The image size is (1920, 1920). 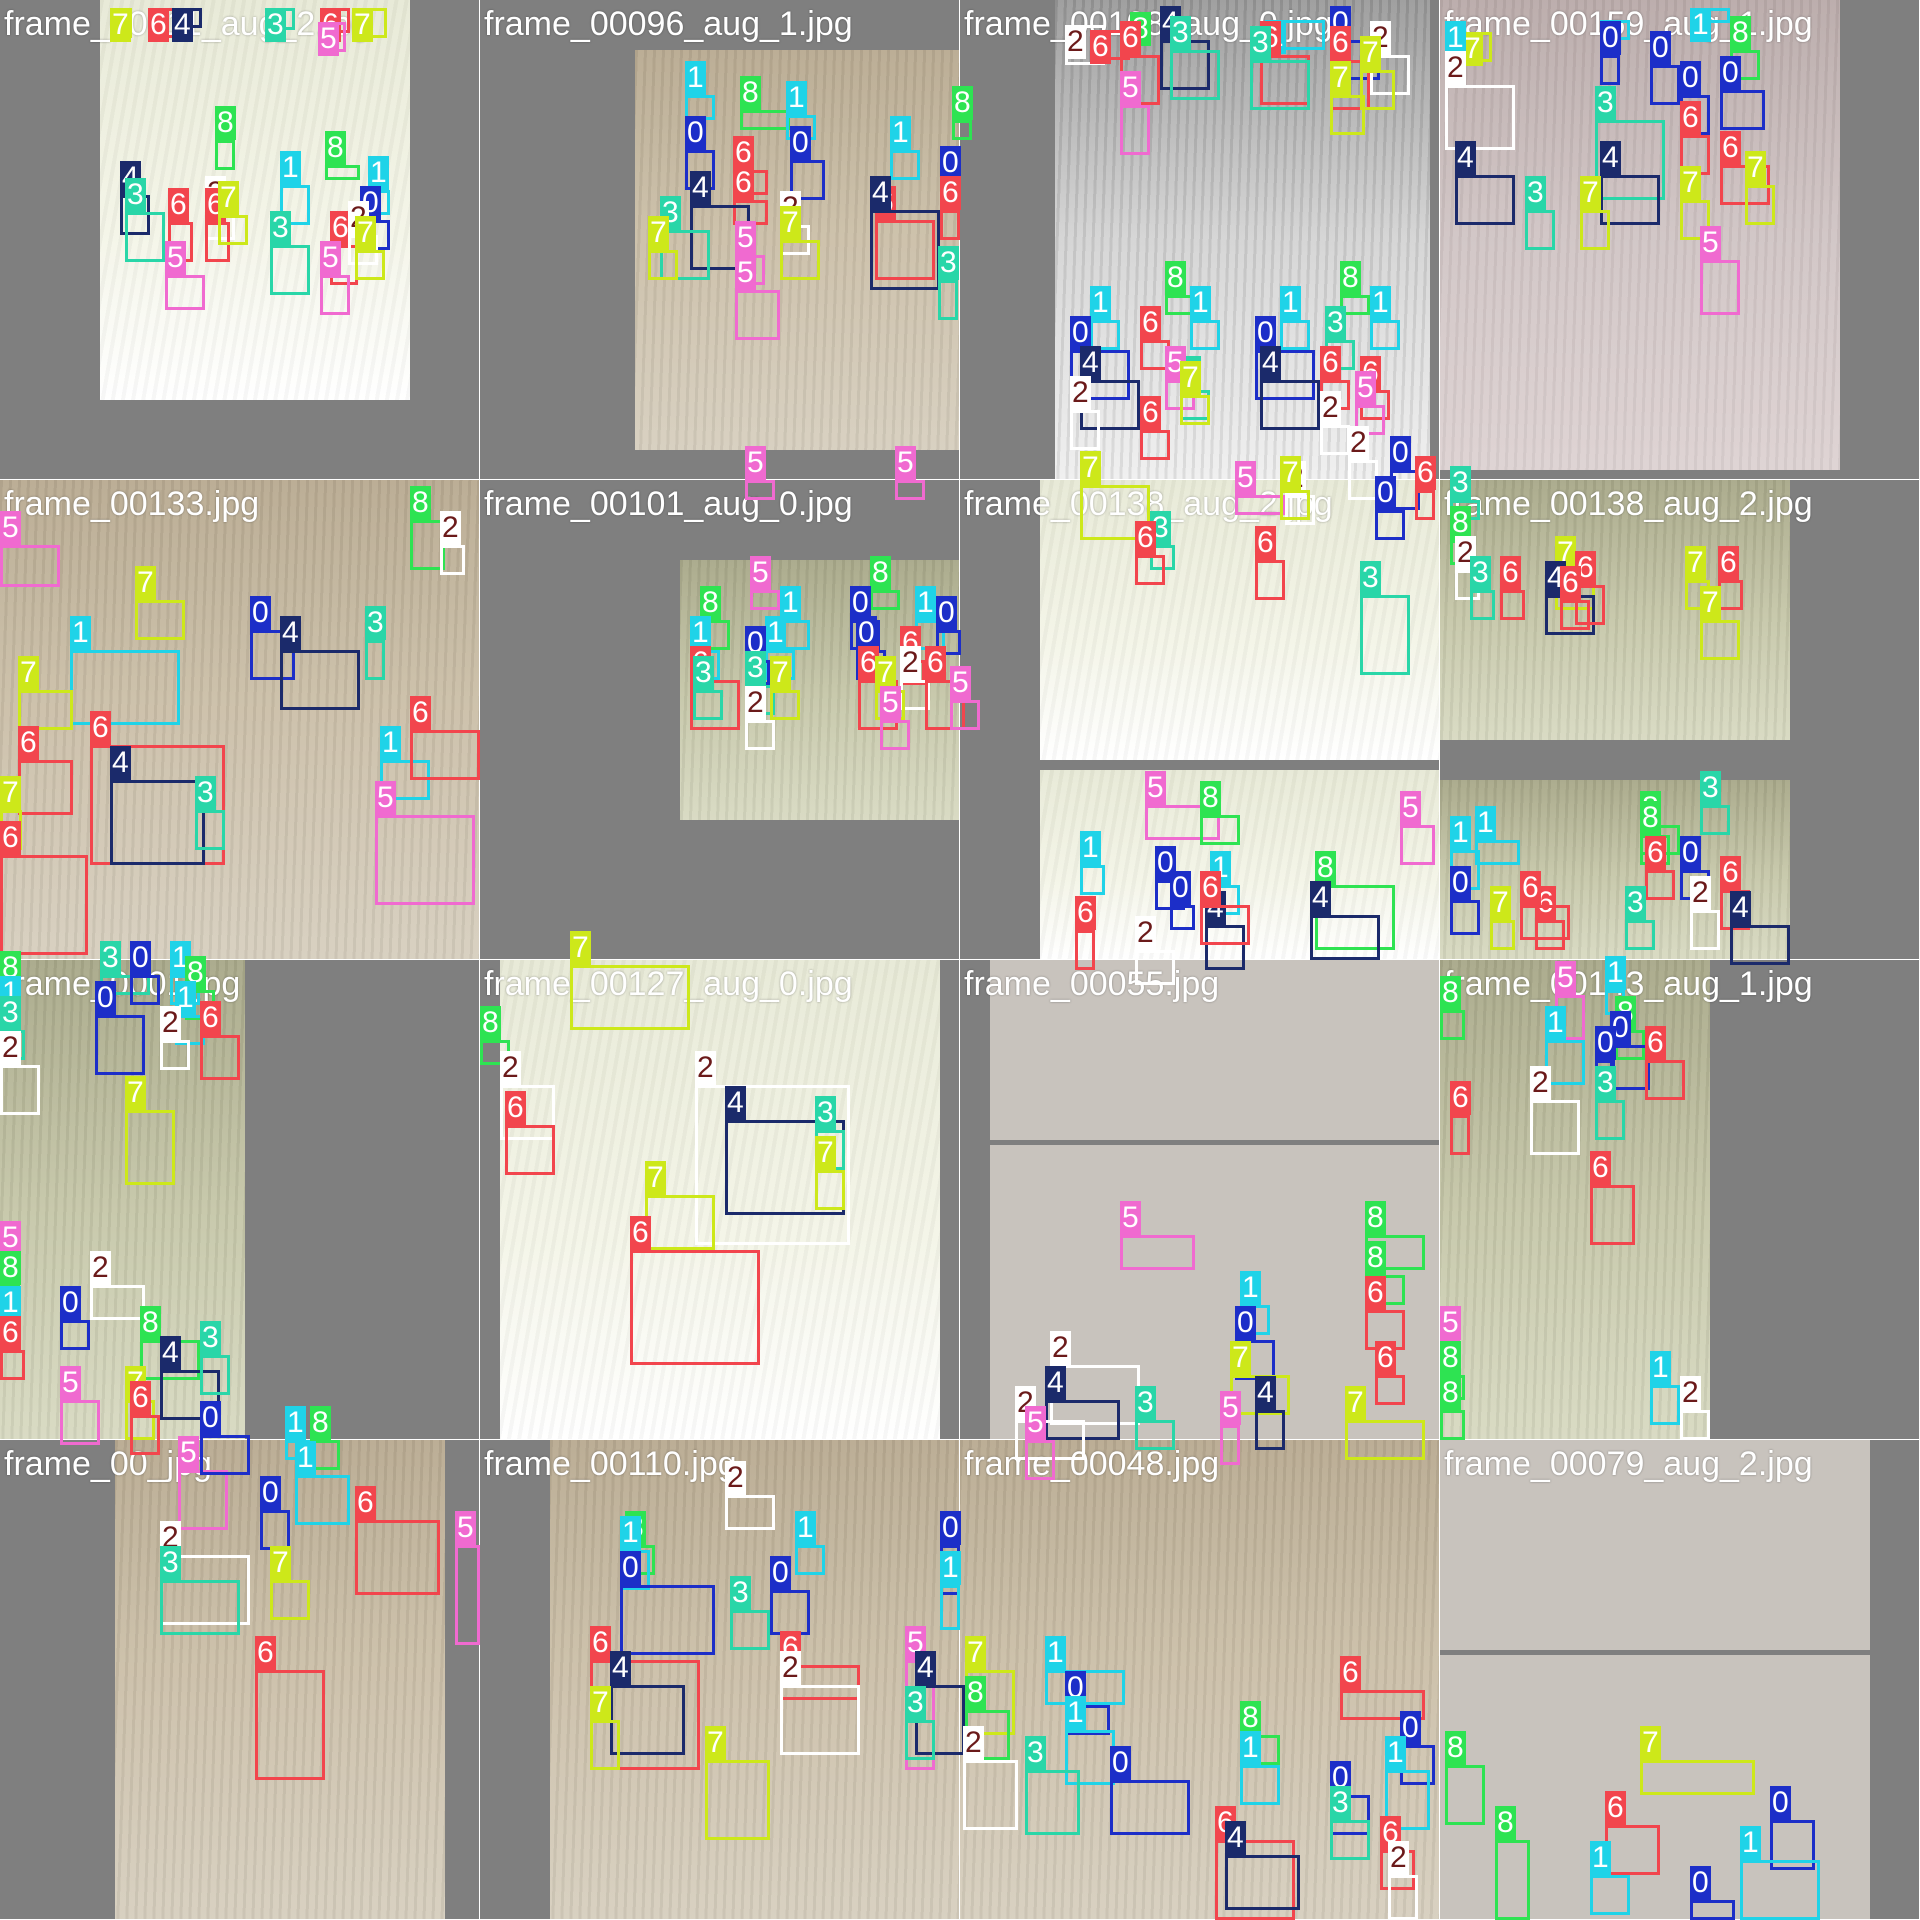 What do you see at coordinates (108, 1464) in the screenshot?
I see `tile-filename: frame_00_jpg` at bounding box center [108, 1464].